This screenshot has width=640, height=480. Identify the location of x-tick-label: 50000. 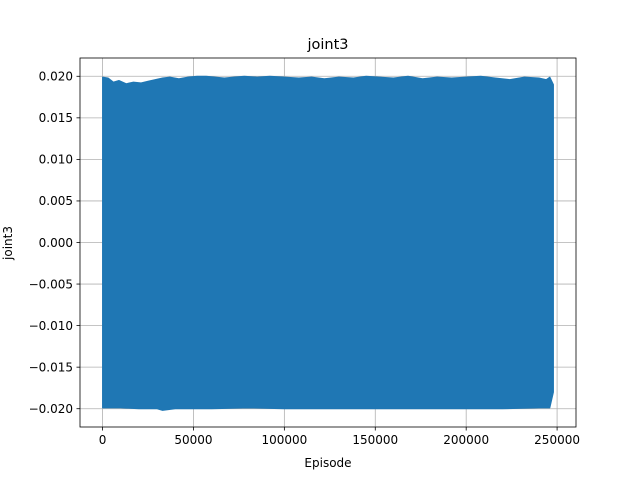
(193, 440).